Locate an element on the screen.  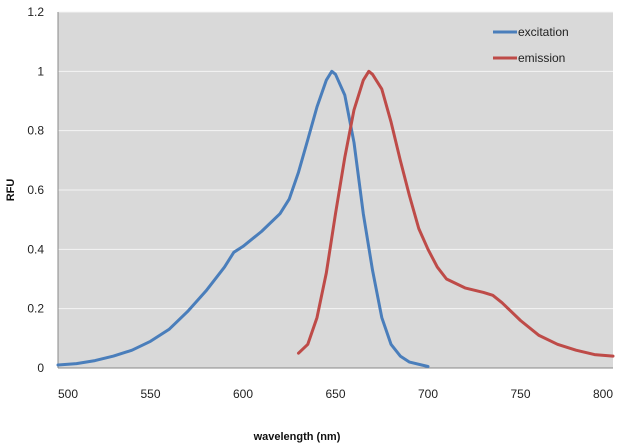
x-tick-label: 700 is located at coordinates (428, 394).